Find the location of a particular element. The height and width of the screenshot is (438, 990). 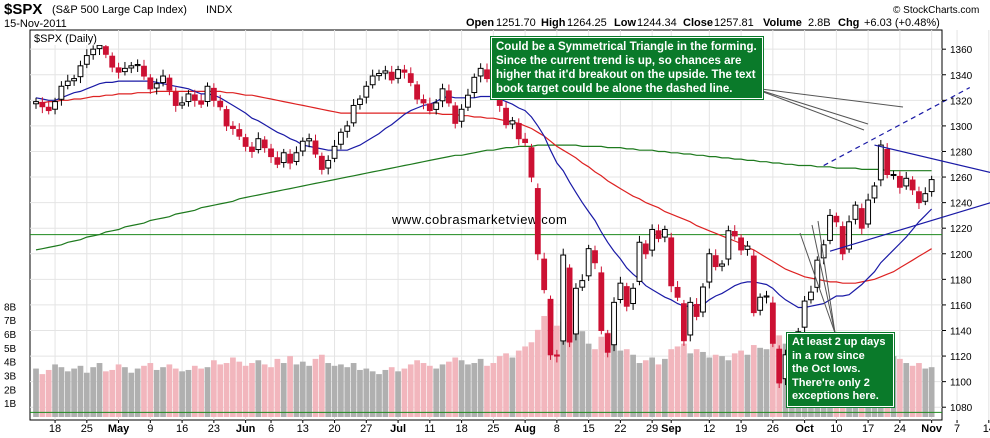

volume-tick-label: 3B is located at coordinates (10, 376).